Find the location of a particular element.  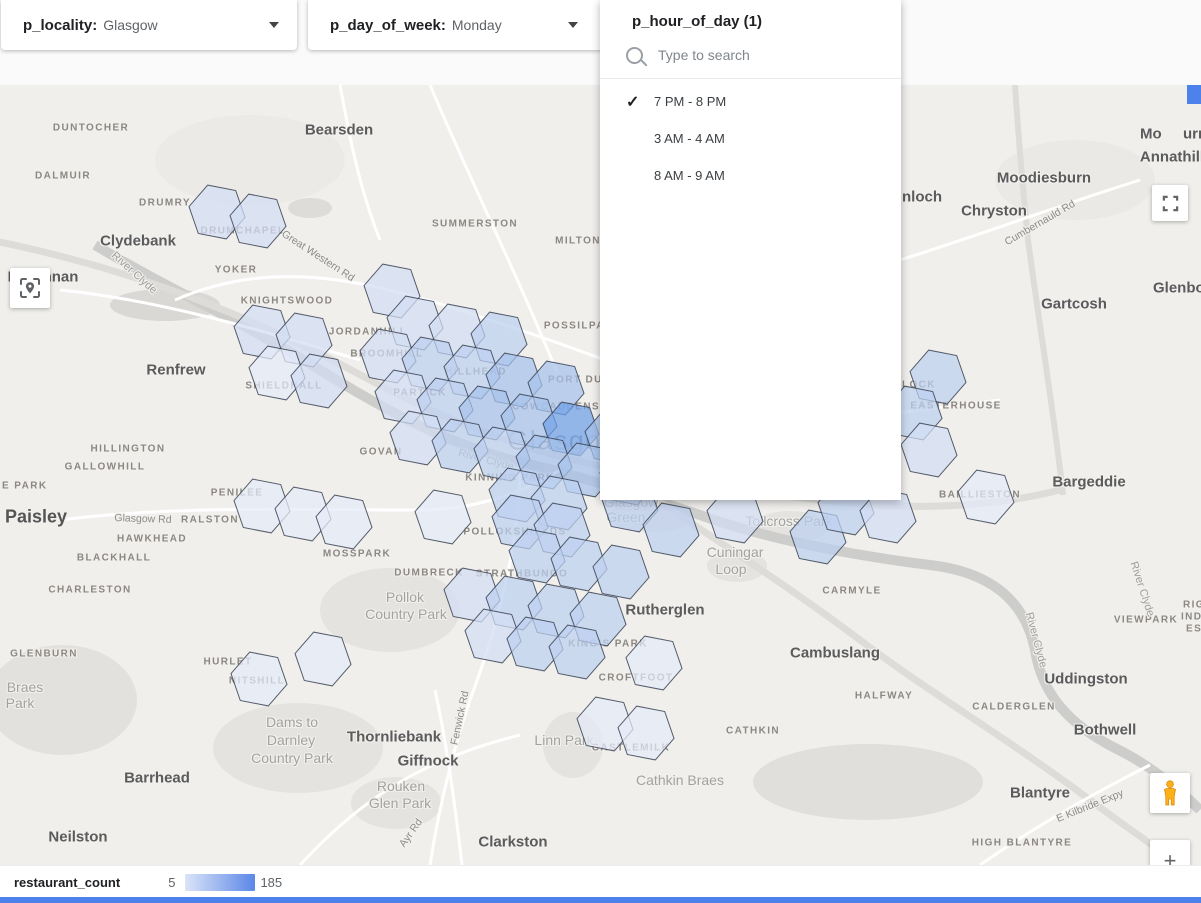

filter-value: Monday is located at coordinates (476, 25).